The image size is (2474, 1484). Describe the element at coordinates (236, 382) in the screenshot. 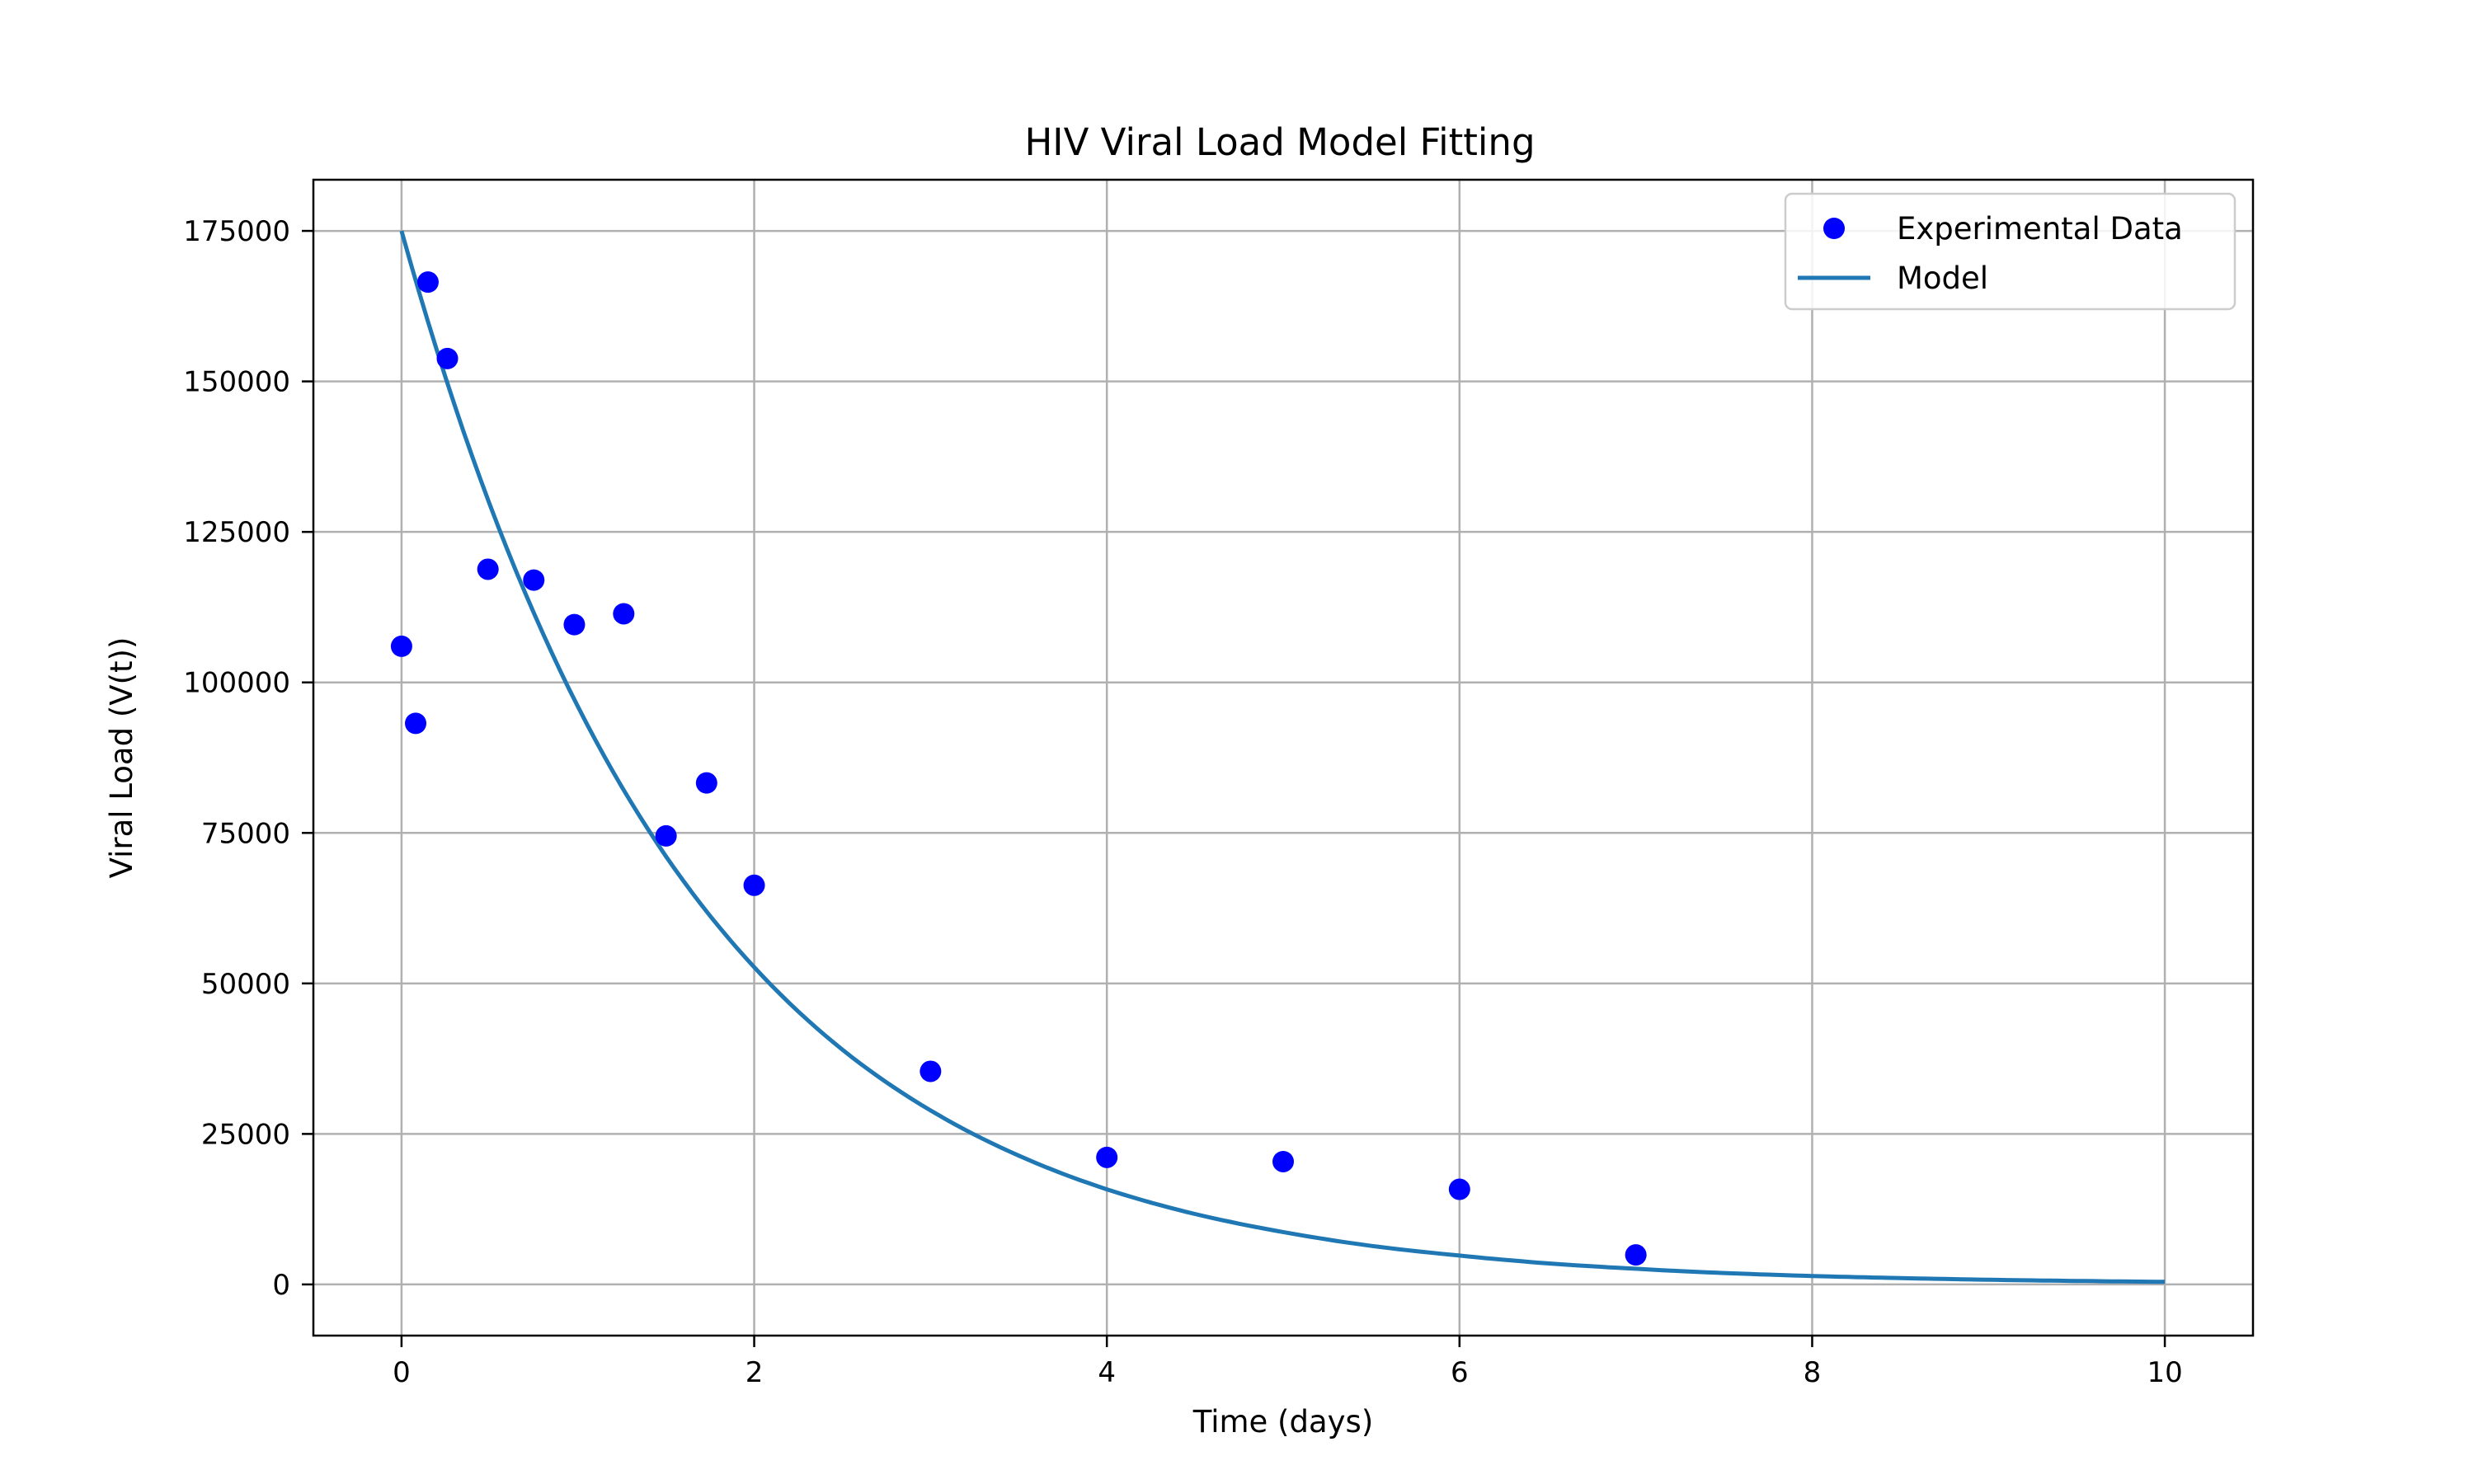

I see `y-tick-label: 150000` at that location.